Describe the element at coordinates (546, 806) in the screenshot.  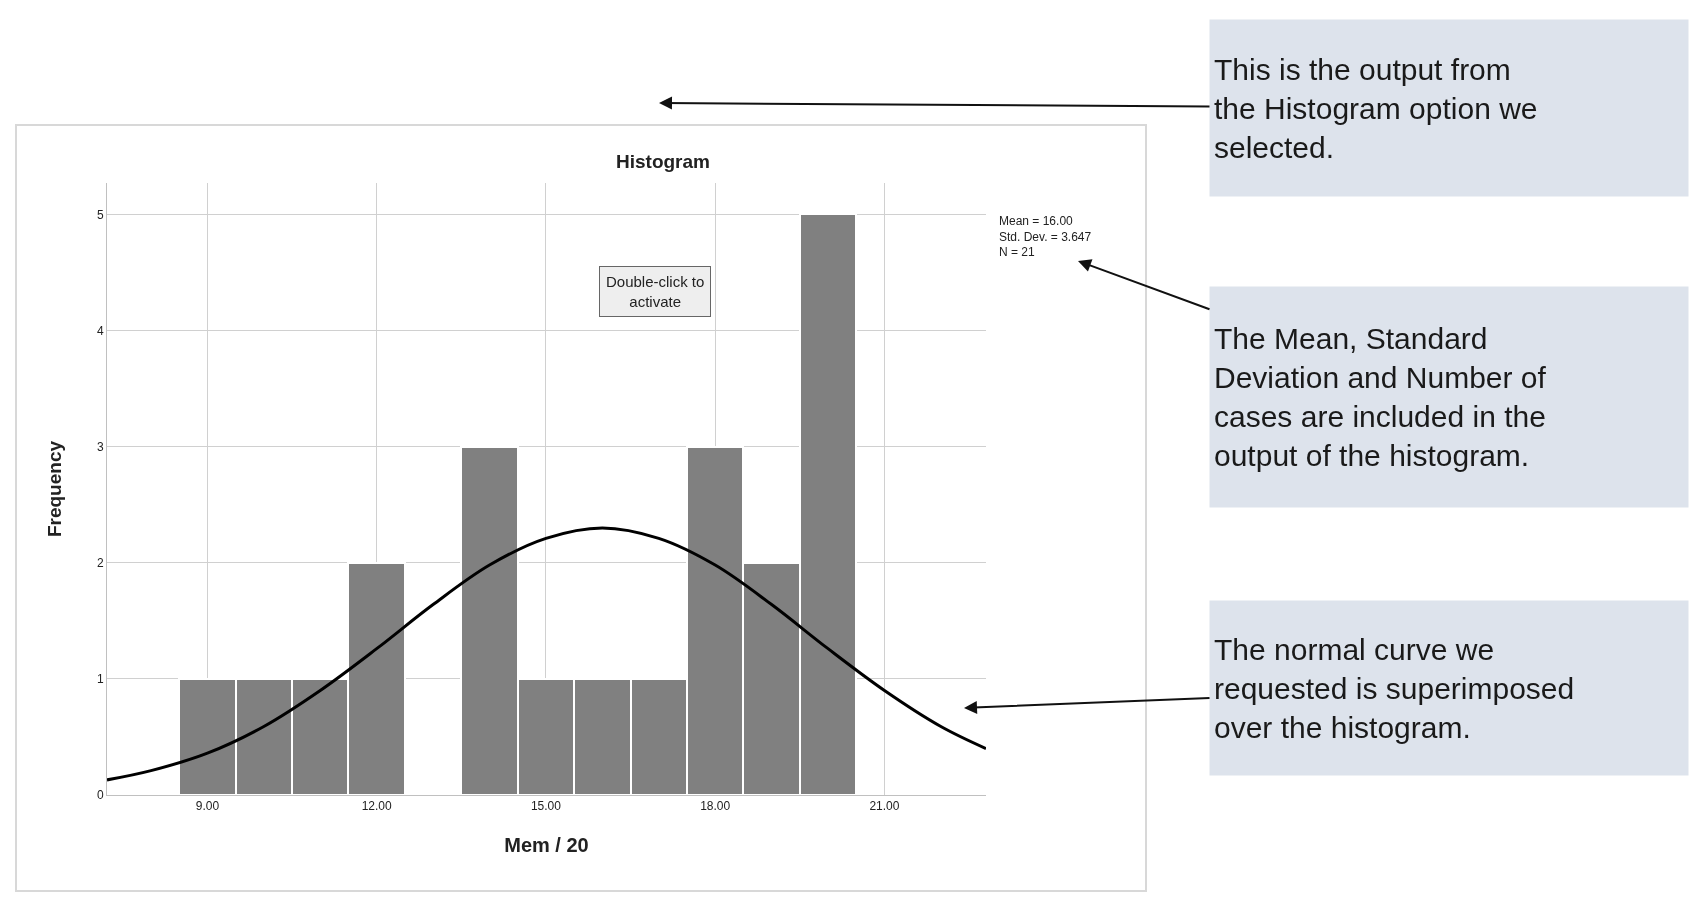
I see `x-tick-label: 15.00` at that location.